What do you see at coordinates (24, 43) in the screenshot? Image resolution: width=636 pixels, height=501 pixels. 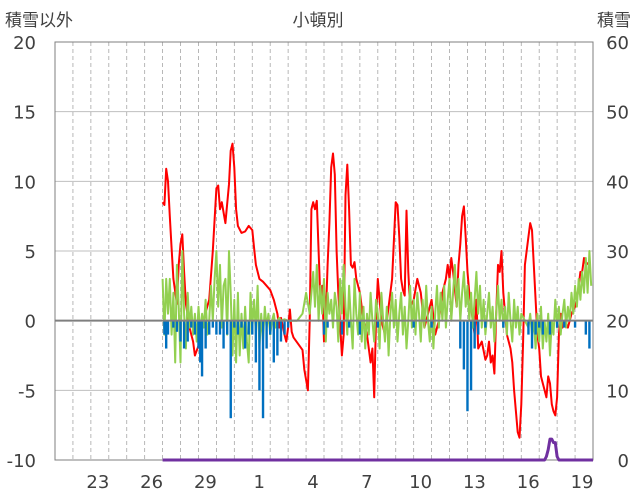 I see `y-left-tick-label: 20` at bounding box center [24, 43].